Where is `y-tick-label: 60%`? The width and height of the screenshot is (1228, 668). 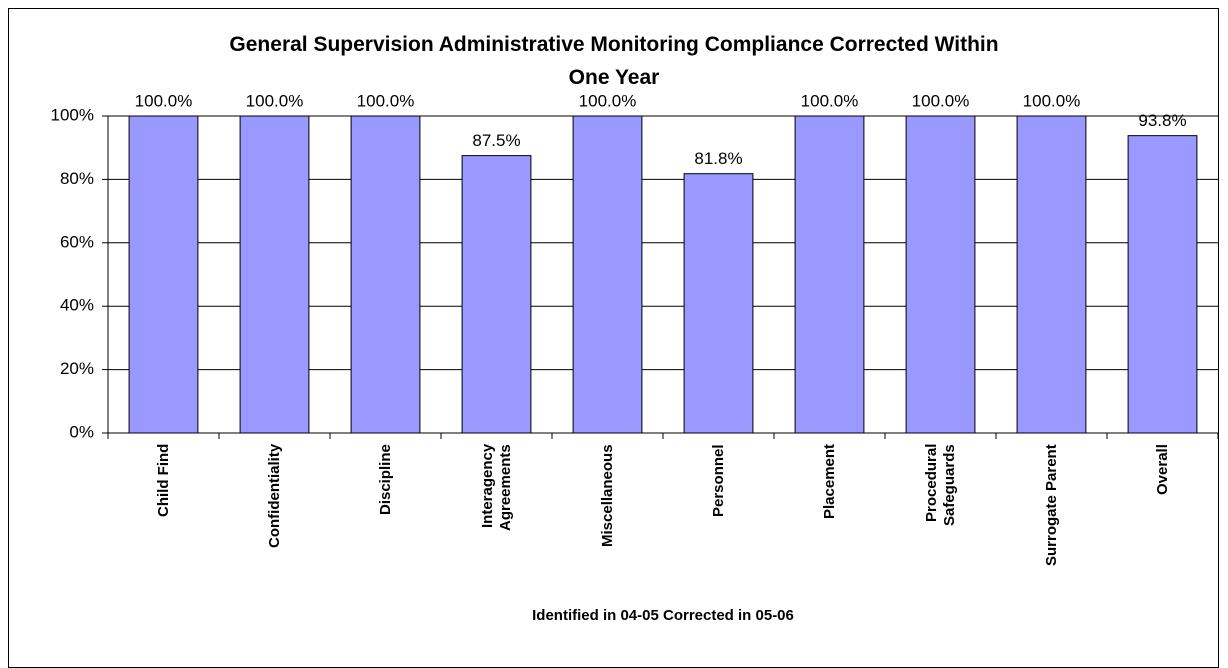
y-tick-label: 60% is located at coordinates (77, 241).